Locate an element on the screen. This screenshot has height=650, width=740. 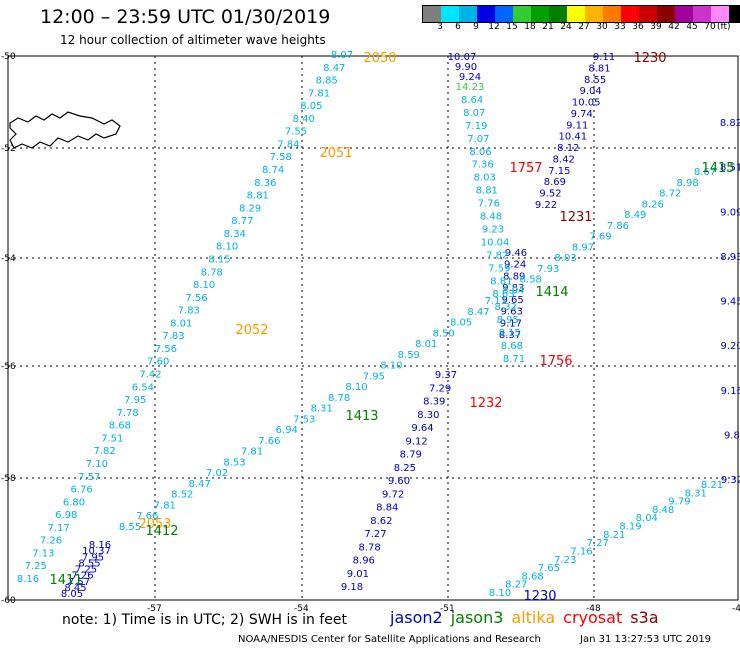
swh-value-label: 8.74 is located at coordinates (273, 170).